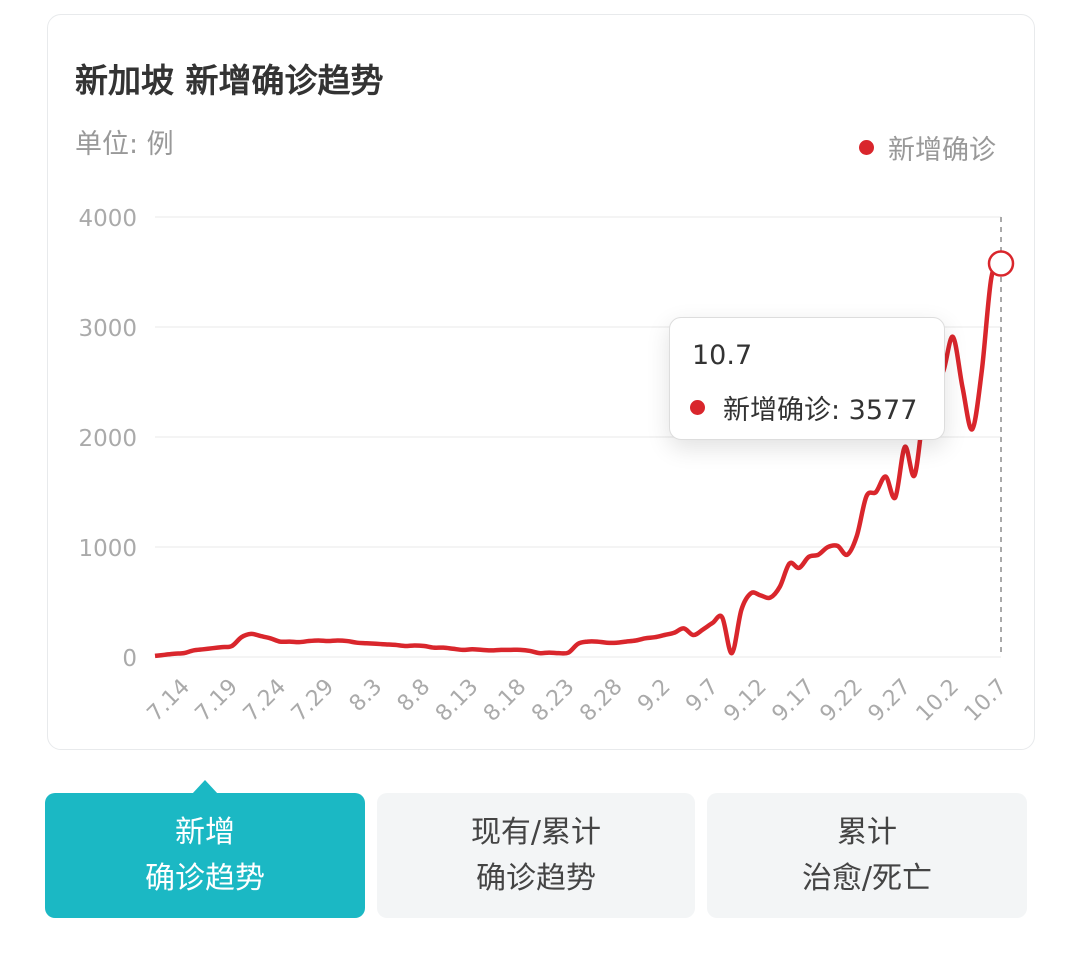 The image size is (1080, 971). Describe the element at coordinates (1001, 263) in the screenshot. I see `highlighted-point-marker` at that location.